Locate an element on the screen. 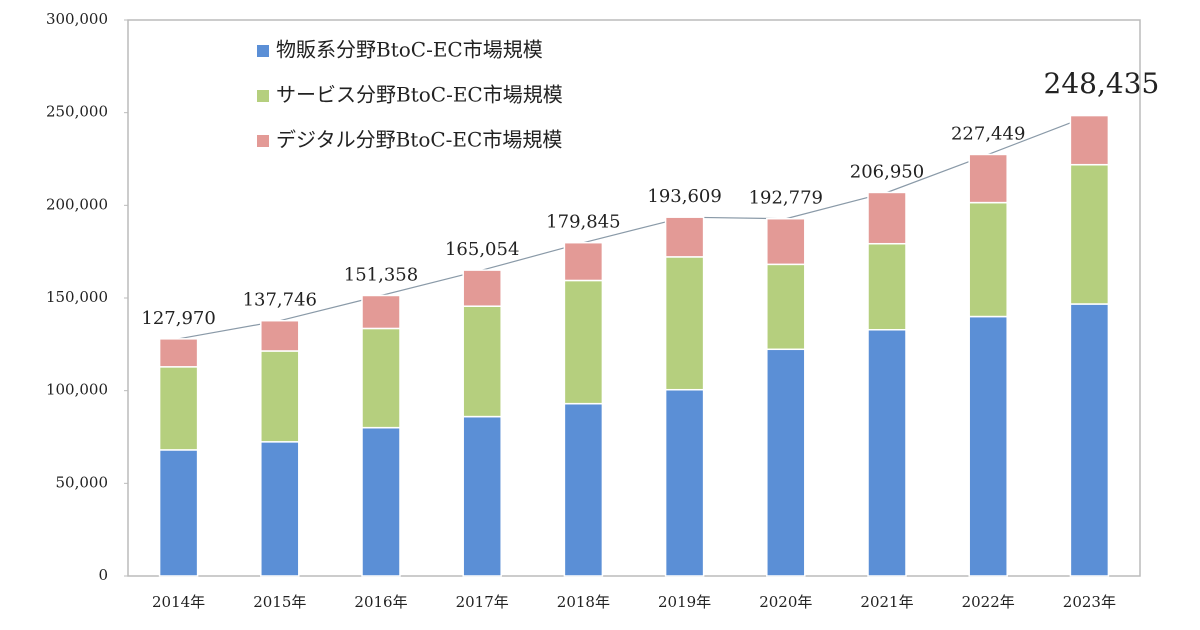  total-label: 179,845 is located at coordinates (583, 222).